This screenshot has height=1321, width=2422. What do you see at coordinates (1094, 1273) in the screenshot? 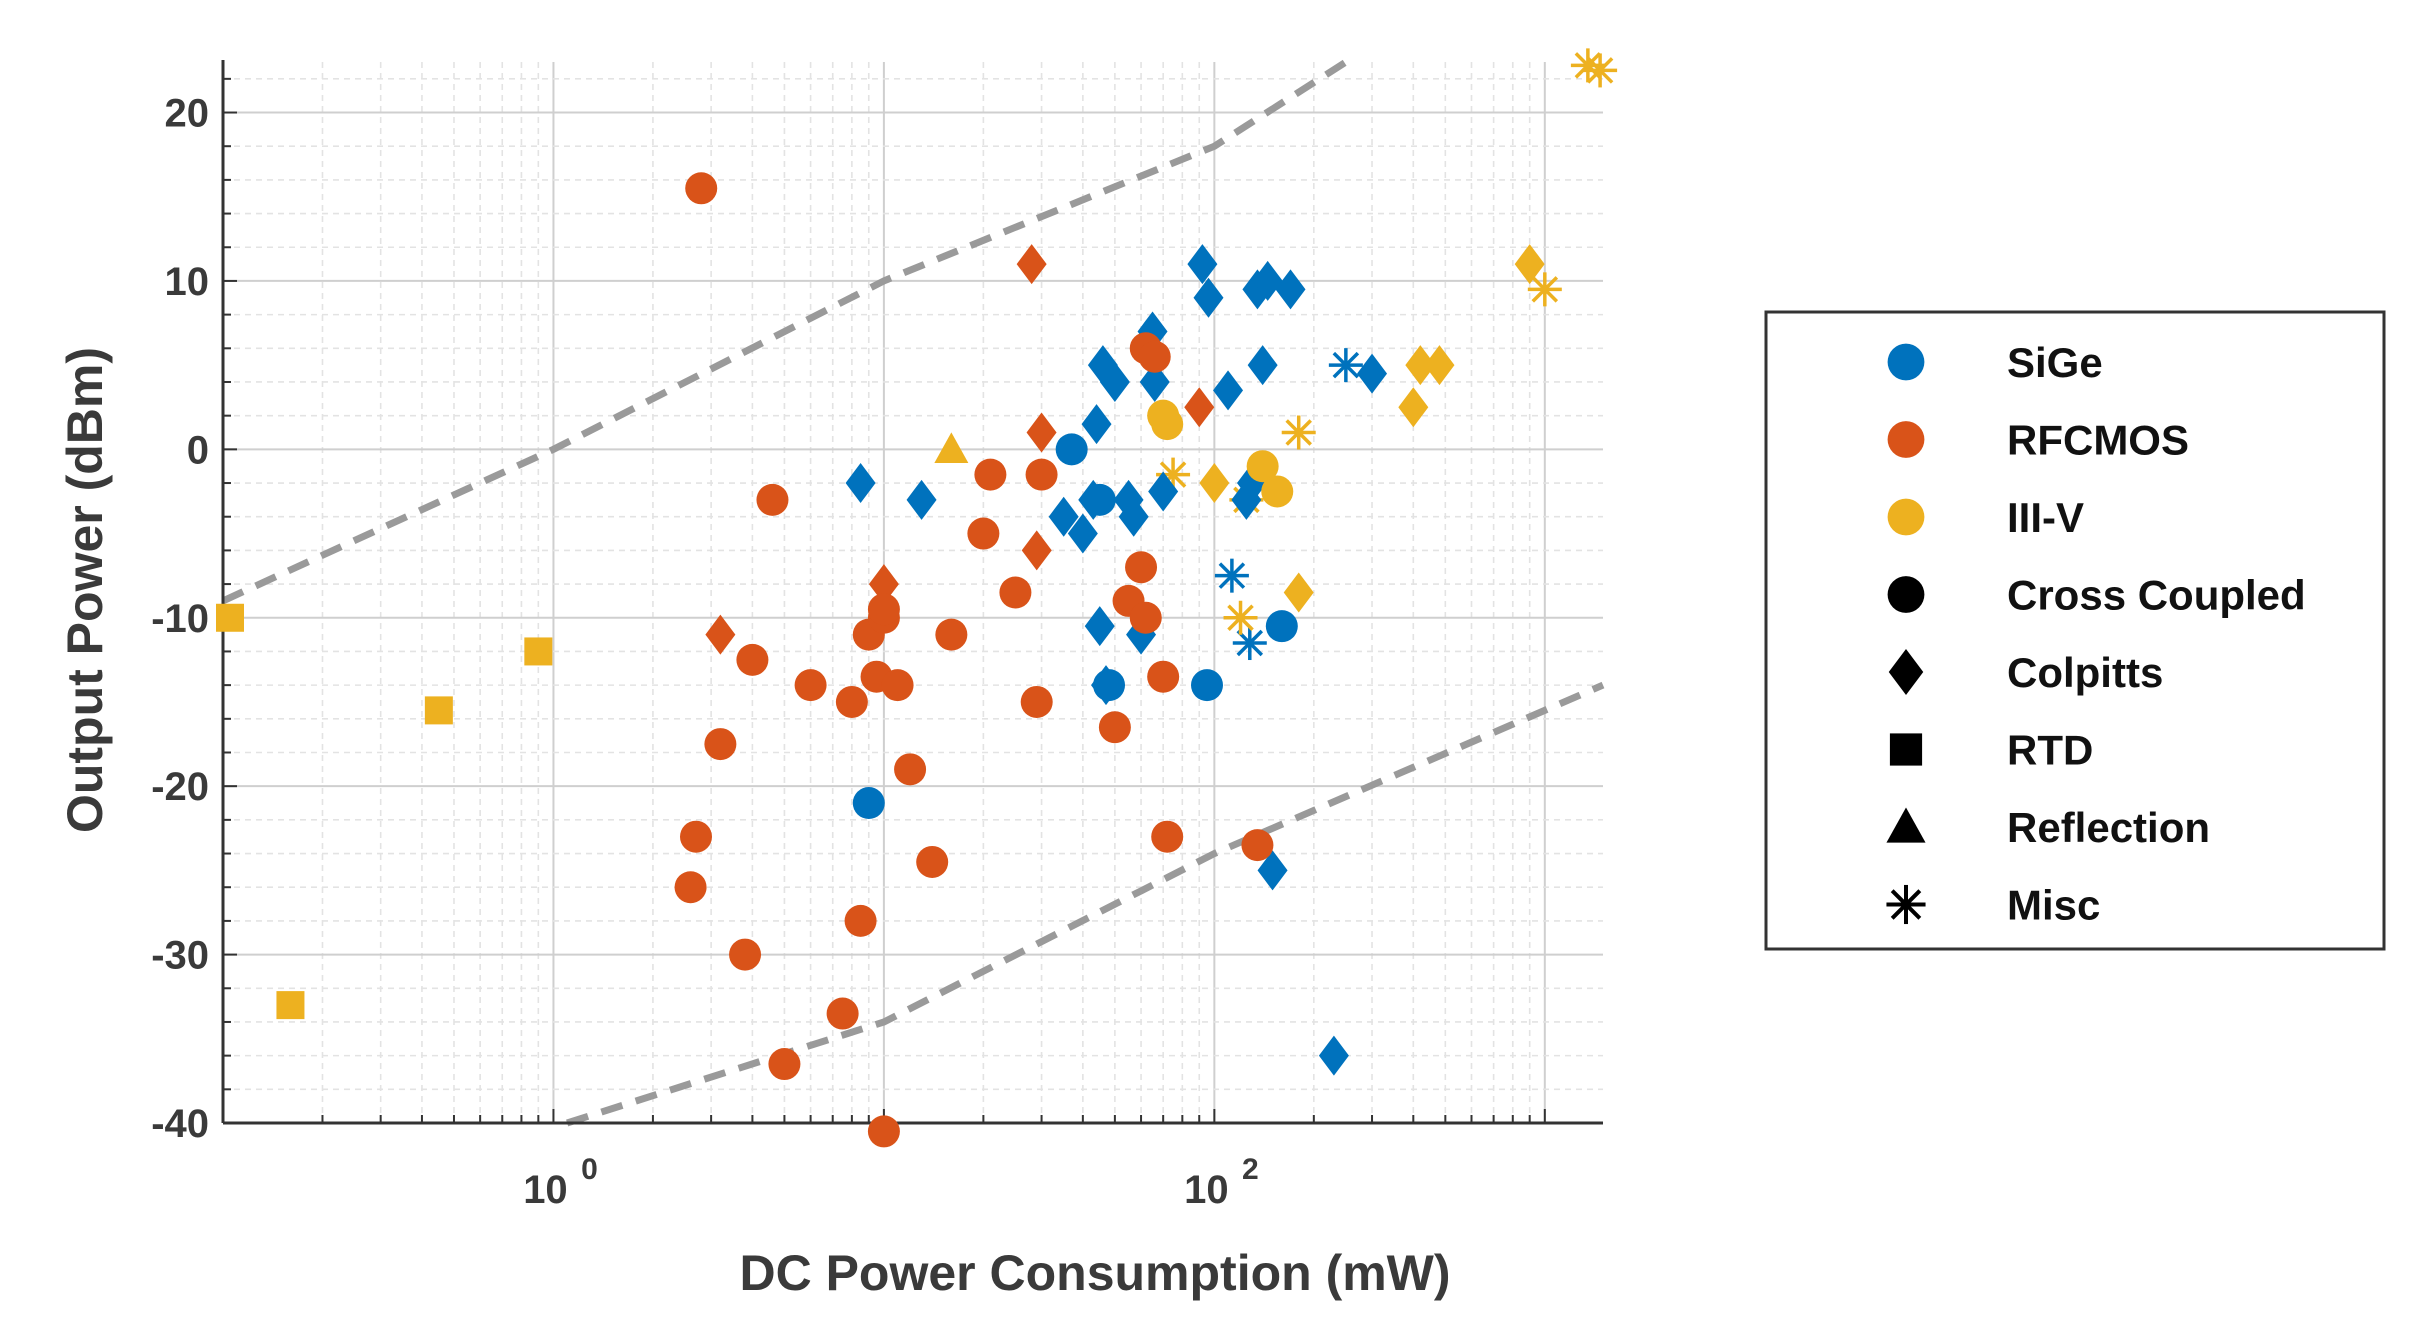
I see `x-axis-label: DC Power Consumption (mW)` at bounding box center [1094, 1273].